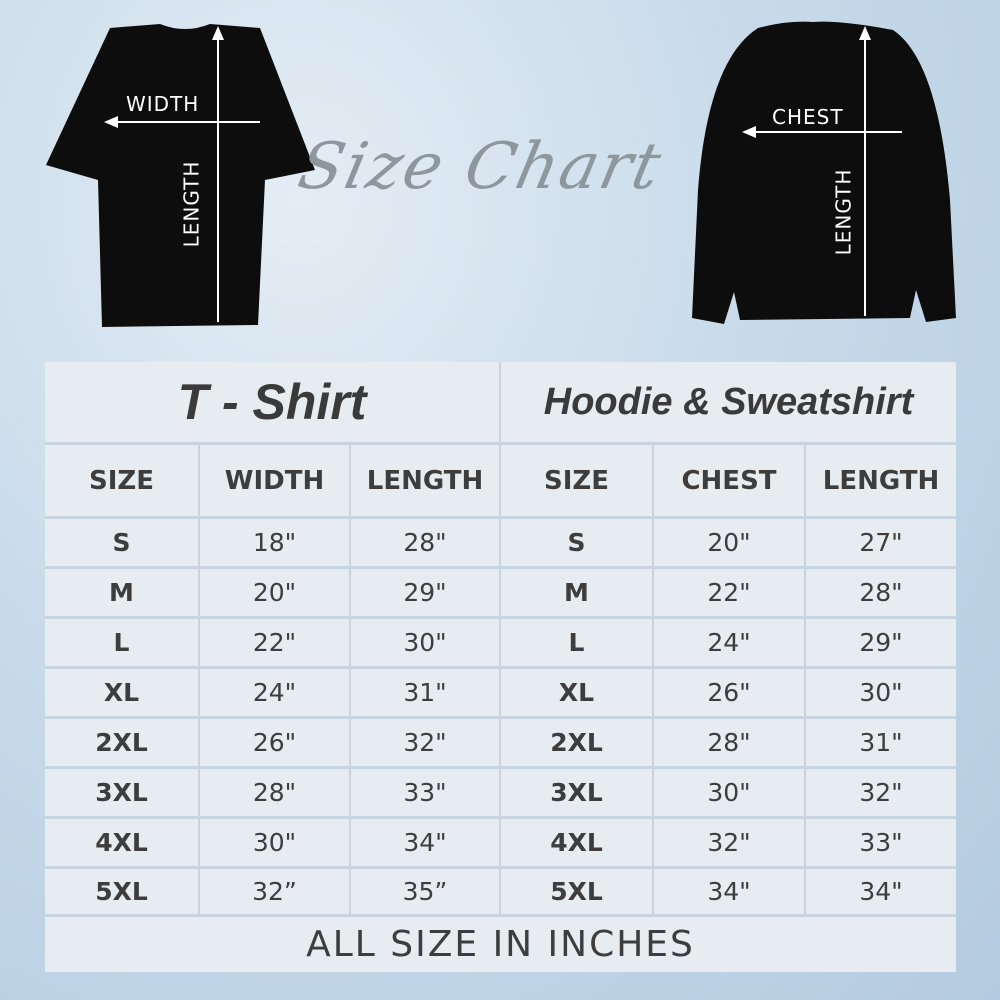 The width and height of the screenshot is (1000, 1000). I want to click on column-header: CHEST, so click(729, 480).